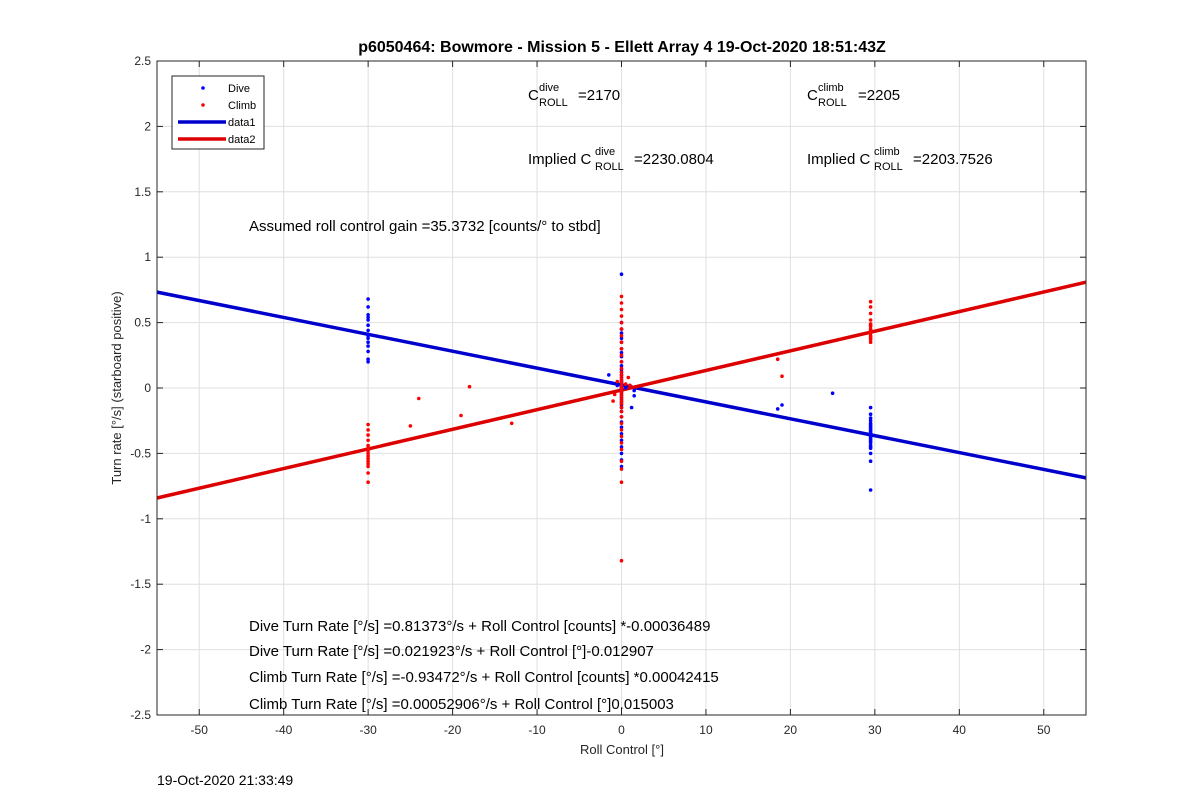 This screenshot has width=1200, height=804. Describe the element at coordinates (242, 106) in the screenshot. I see `legend-label-climb: Climb` at that location.